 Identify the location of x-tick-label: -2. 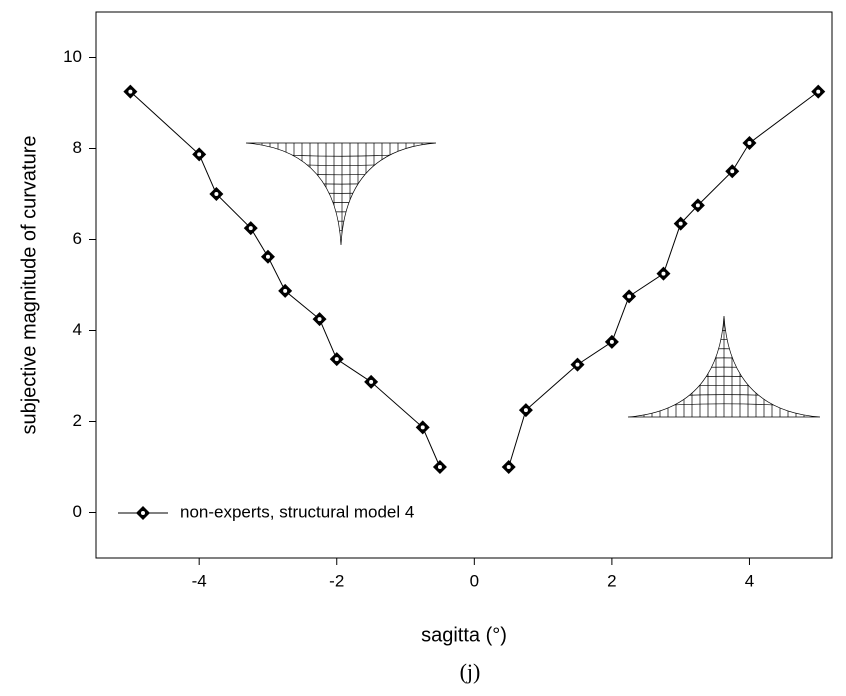
(336, 580).